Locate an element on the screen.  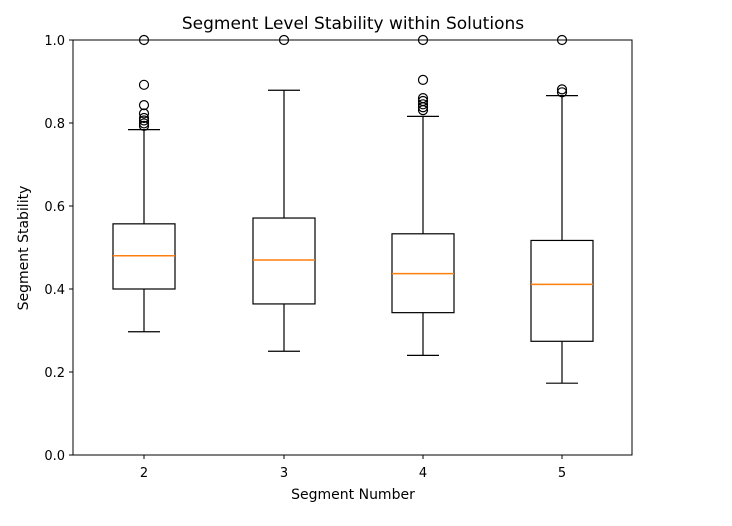
x-tick-label: 4 is located at coordinates (423, 473).